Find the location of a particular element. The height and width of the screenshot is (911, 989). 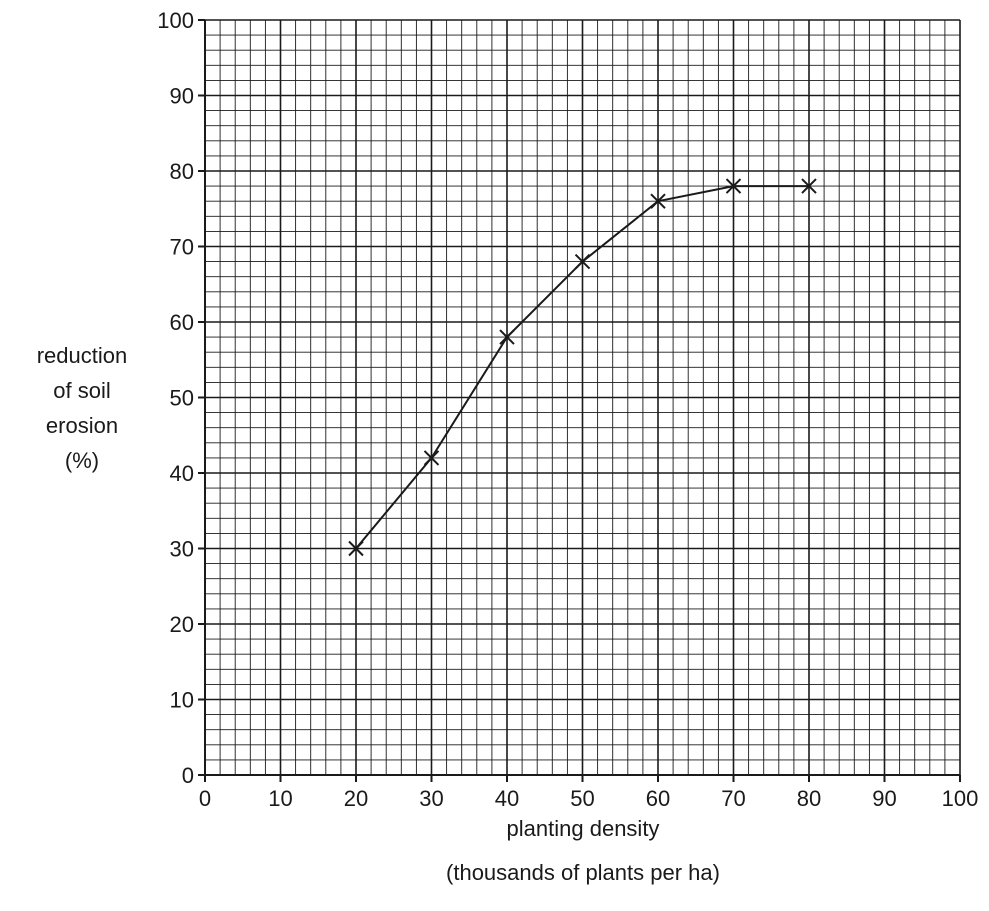

y-tick-label: 50 is located at coordinates (182, 398).